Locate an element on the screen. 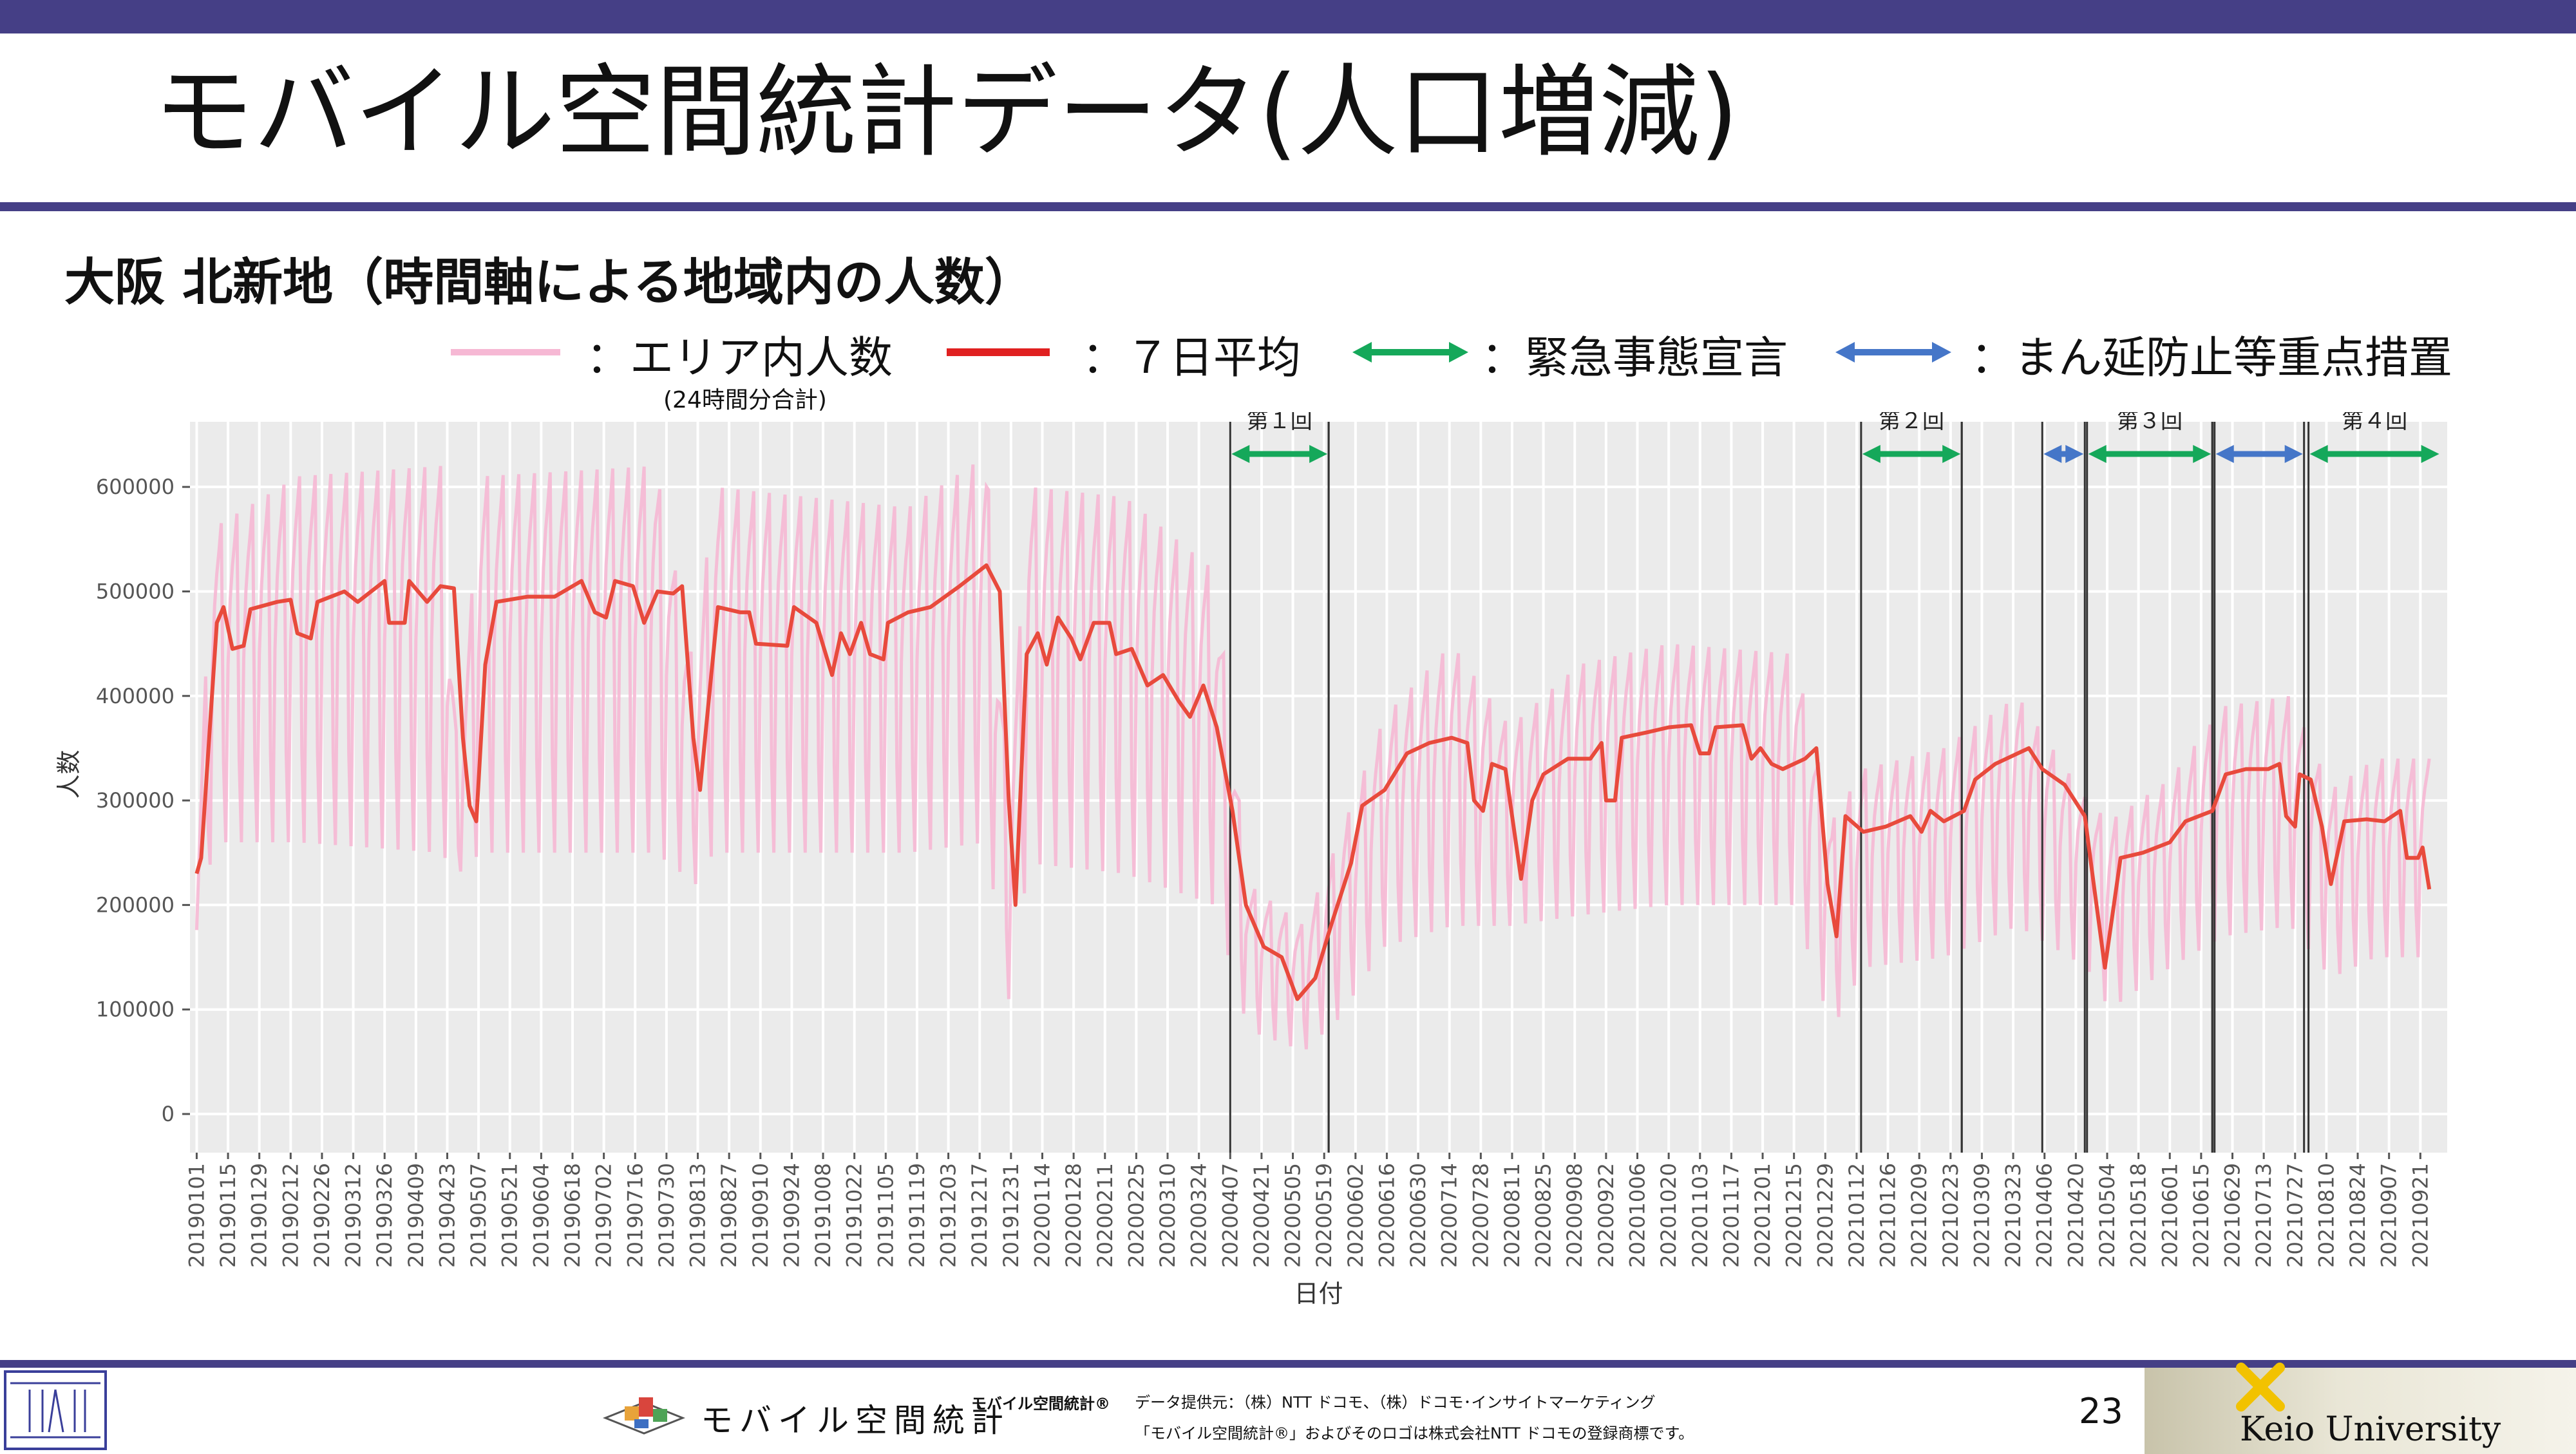  legend-area-label: ：エリア内人数 is located at coordinates (740, 358).